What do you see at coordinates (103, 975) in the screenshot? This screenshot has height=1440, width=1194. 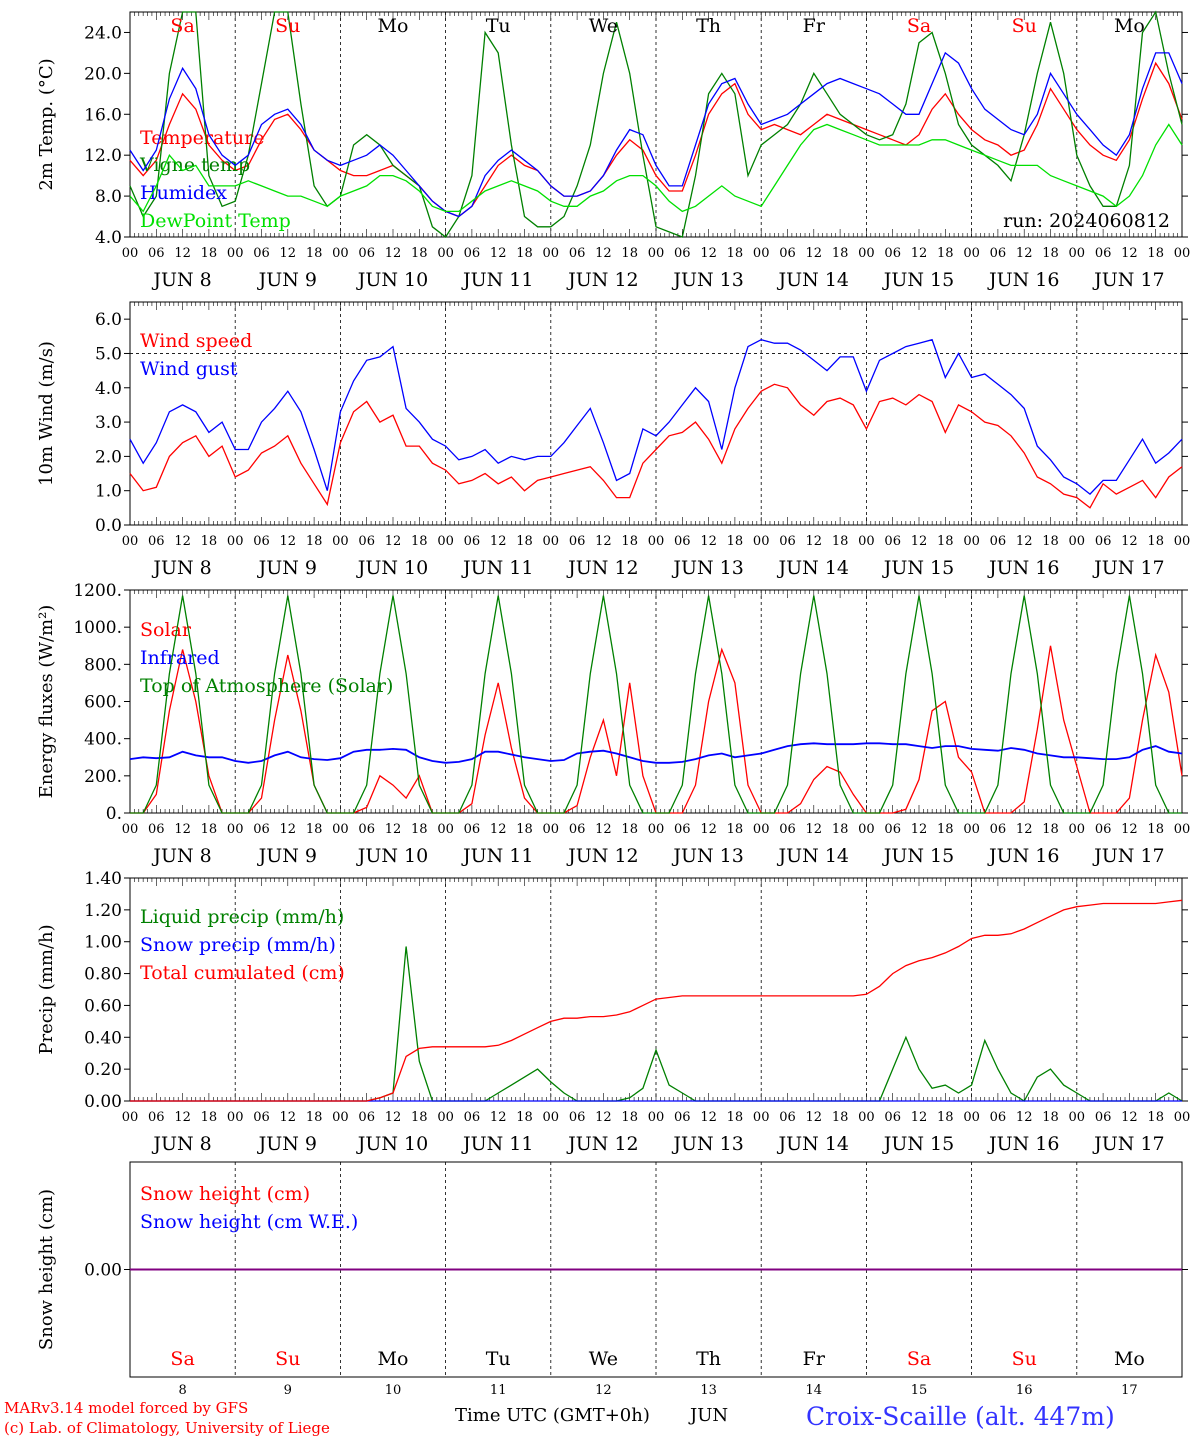 I see `y-tick-label: 0.80` at bounding box center [103, 975].